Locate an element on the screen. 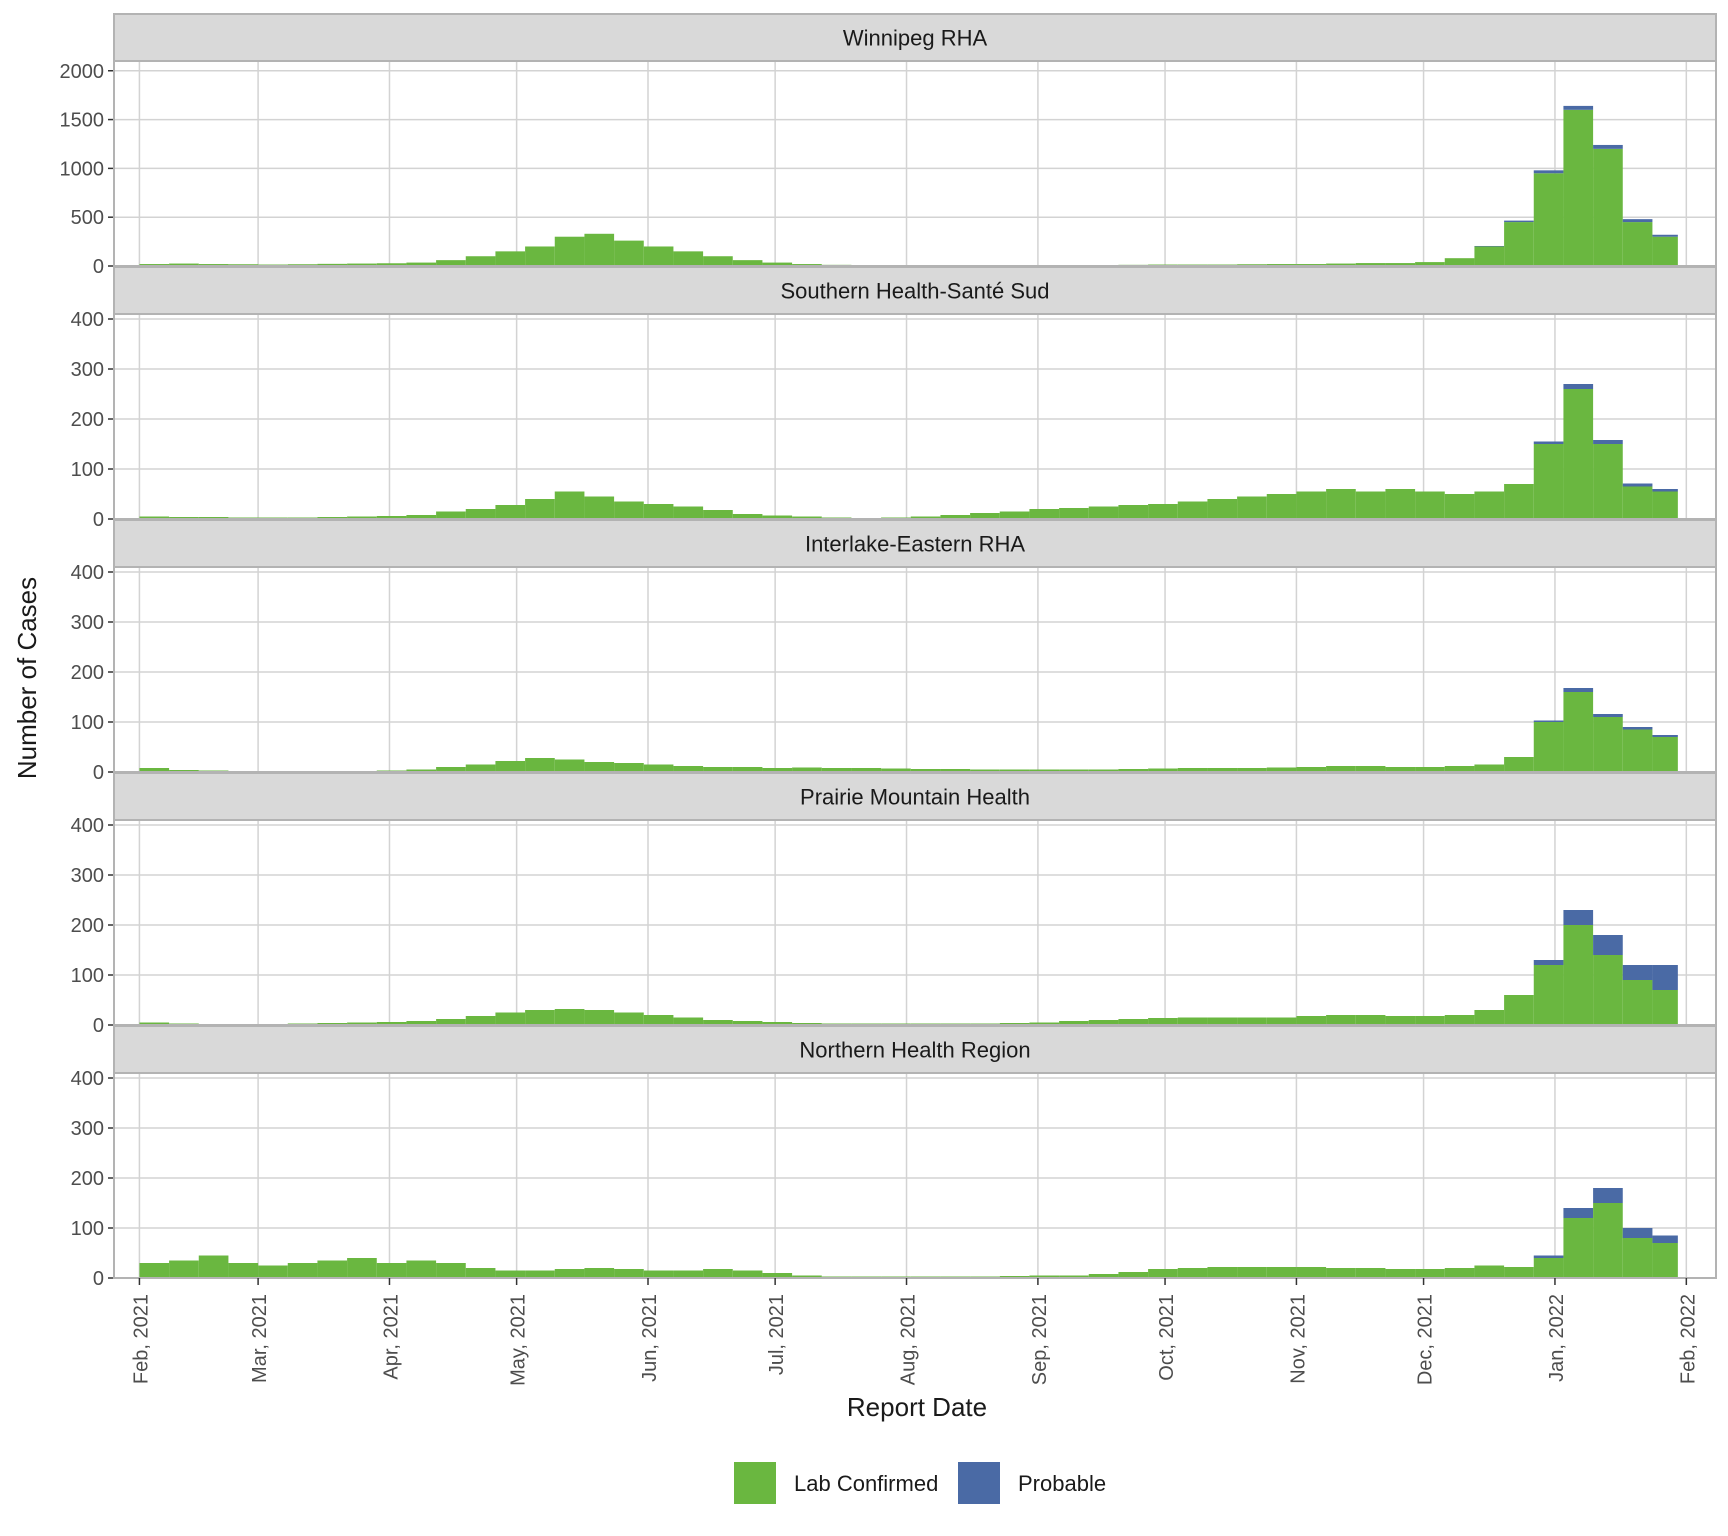 This screenshot has height=1536, width=1728. legend-swatch-probable is located at coordinates (979, 1483).